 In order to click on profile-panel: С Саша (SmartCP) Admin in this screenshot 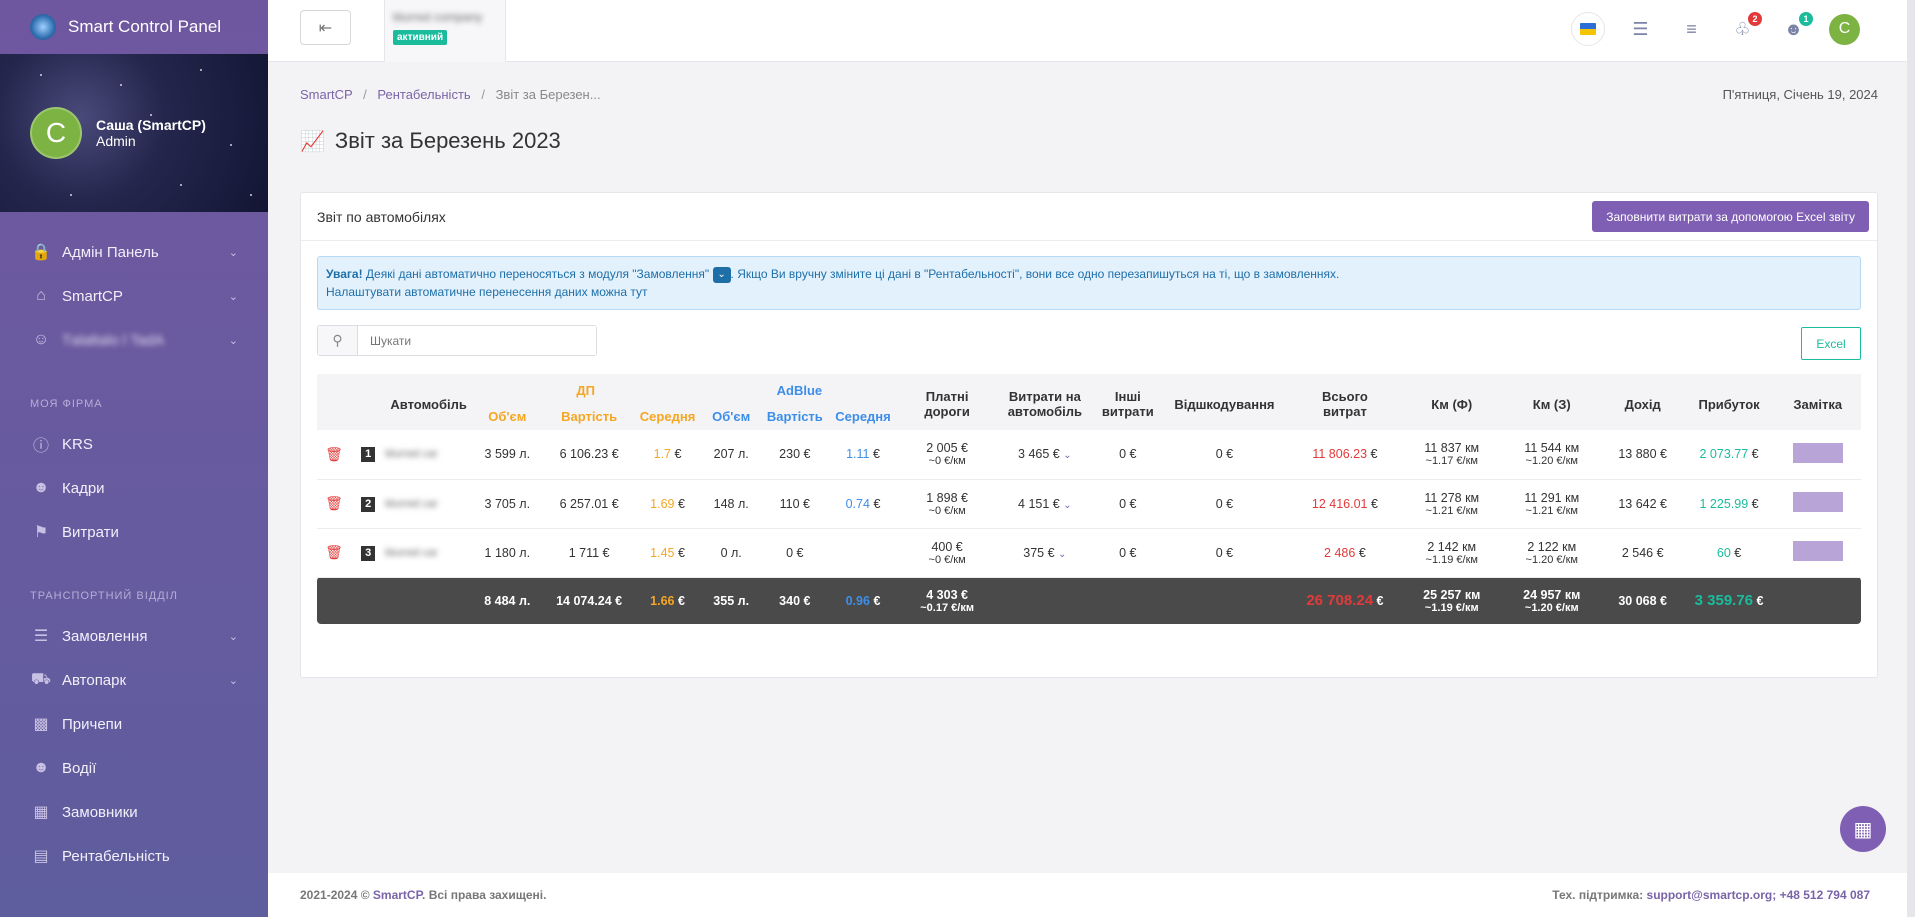, I will do `click(134, 133)`.